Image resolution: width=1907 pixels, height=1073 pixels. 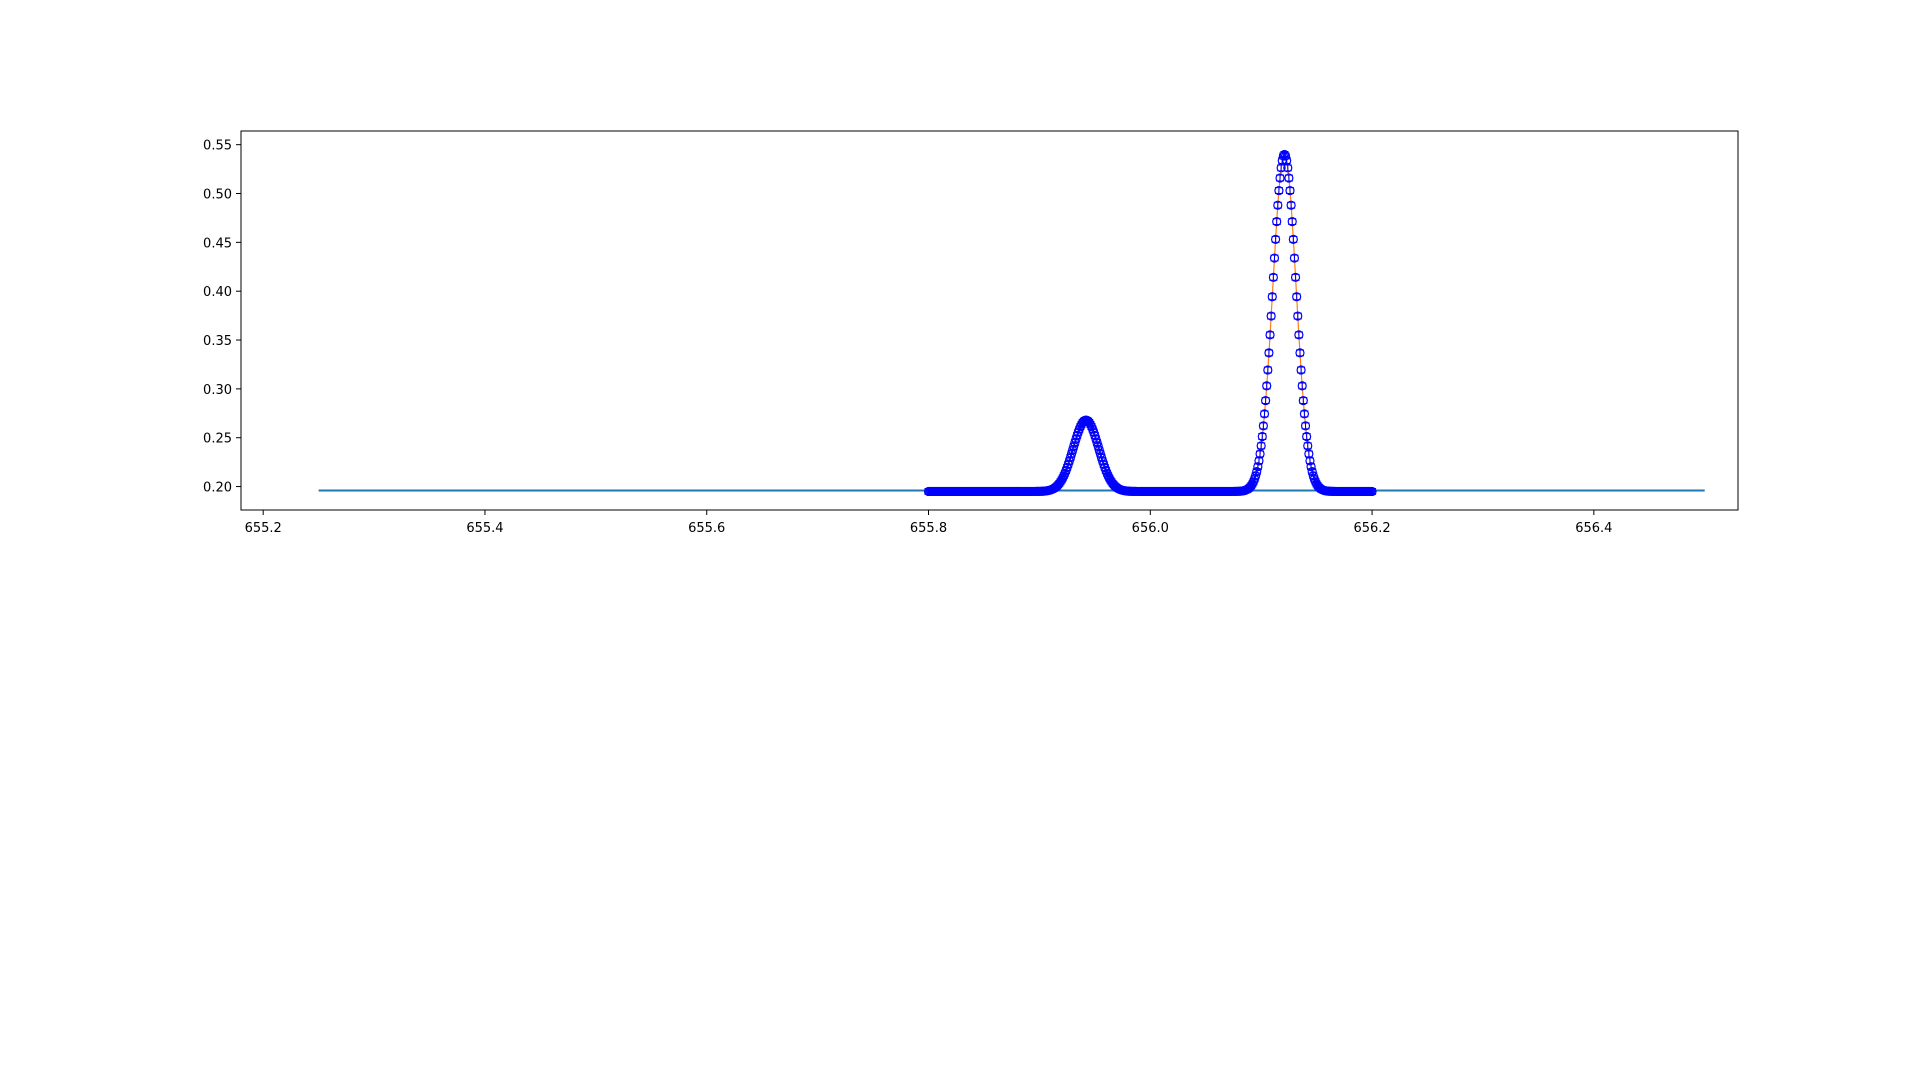 I want to click on y-tick-label: 0.40, so click(x=217, y=292).